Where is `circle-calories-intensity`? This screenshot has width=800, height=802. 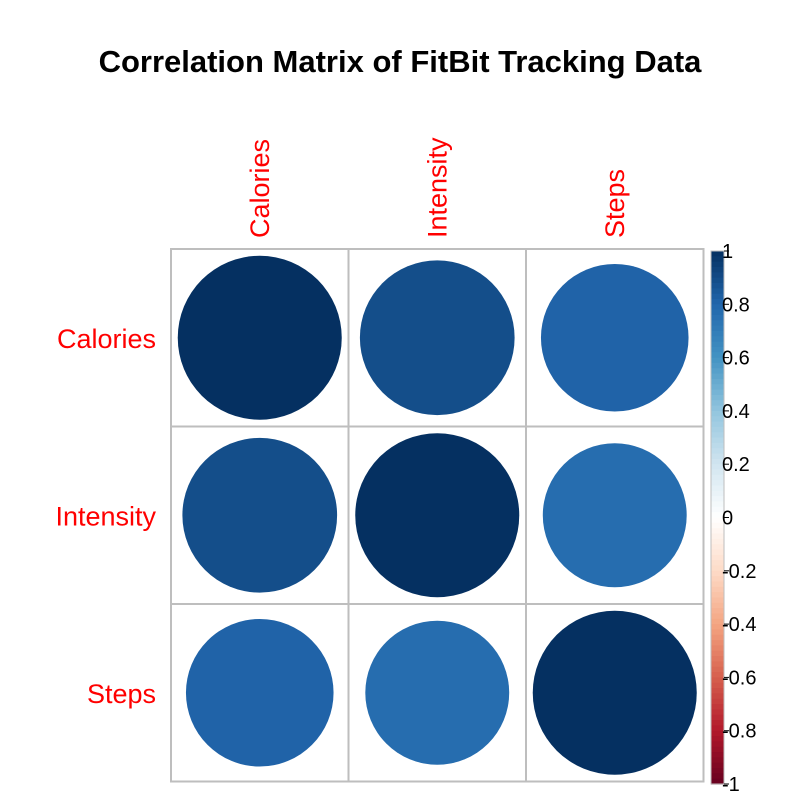
circle-calories-intensity is located at coordinates (437, 338).